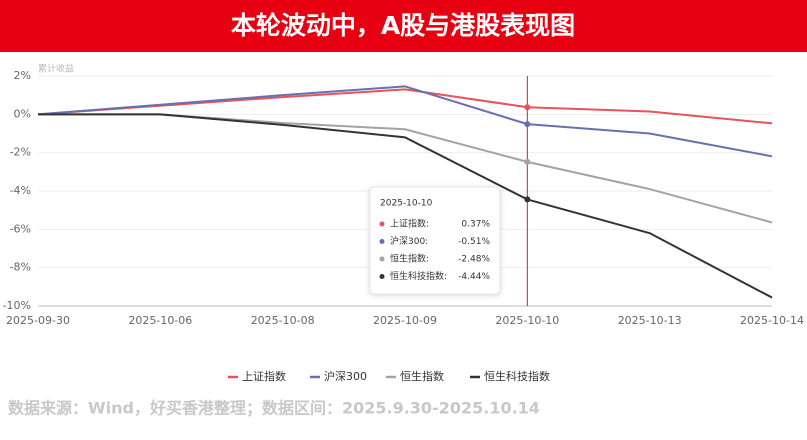 This screenshot has width=807, height=440. Describe the element at coordinates (650, 320) in the screenshot. I see `x-tick-label: 2025-10-13` at that location.